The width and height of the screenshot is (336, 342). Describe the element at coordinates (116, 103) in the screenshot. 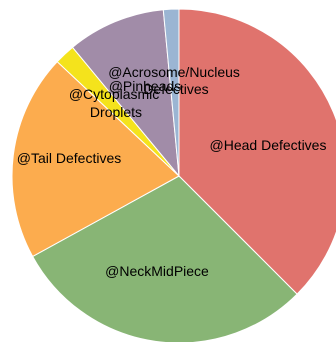

I see `label-cytoplasmic-droplets: @Cytoplasmic Droplets` at that location.